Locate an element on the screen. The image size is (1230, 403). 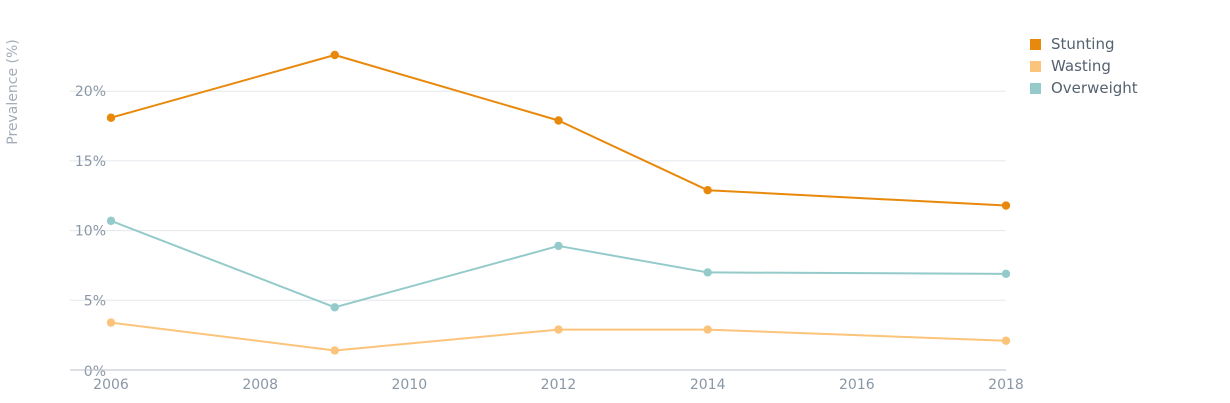
x-tick-label: 2016 is located at coordinates (857, 385).